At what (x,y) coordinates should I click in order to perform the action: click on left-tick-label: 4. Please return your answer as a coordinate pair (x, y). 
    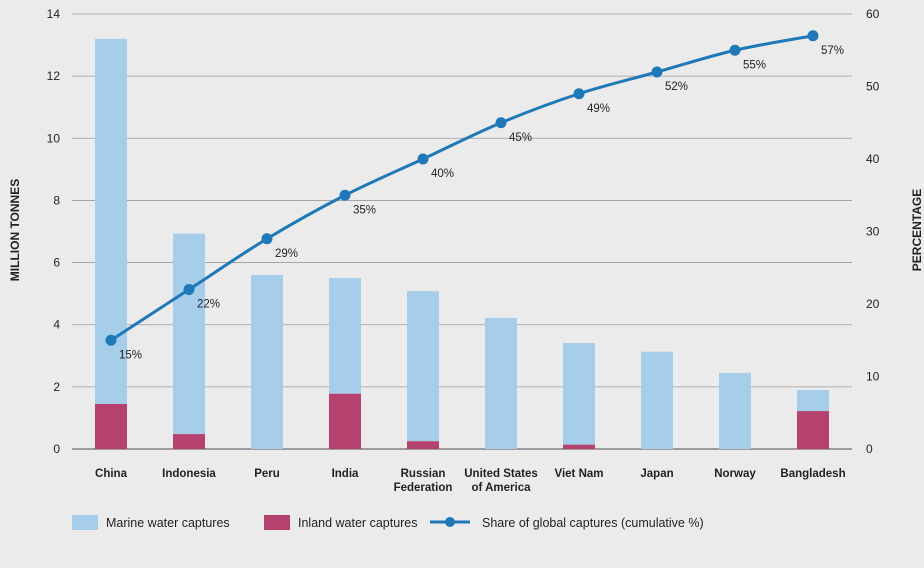
    Looking at the image, I should click on (56, 325).